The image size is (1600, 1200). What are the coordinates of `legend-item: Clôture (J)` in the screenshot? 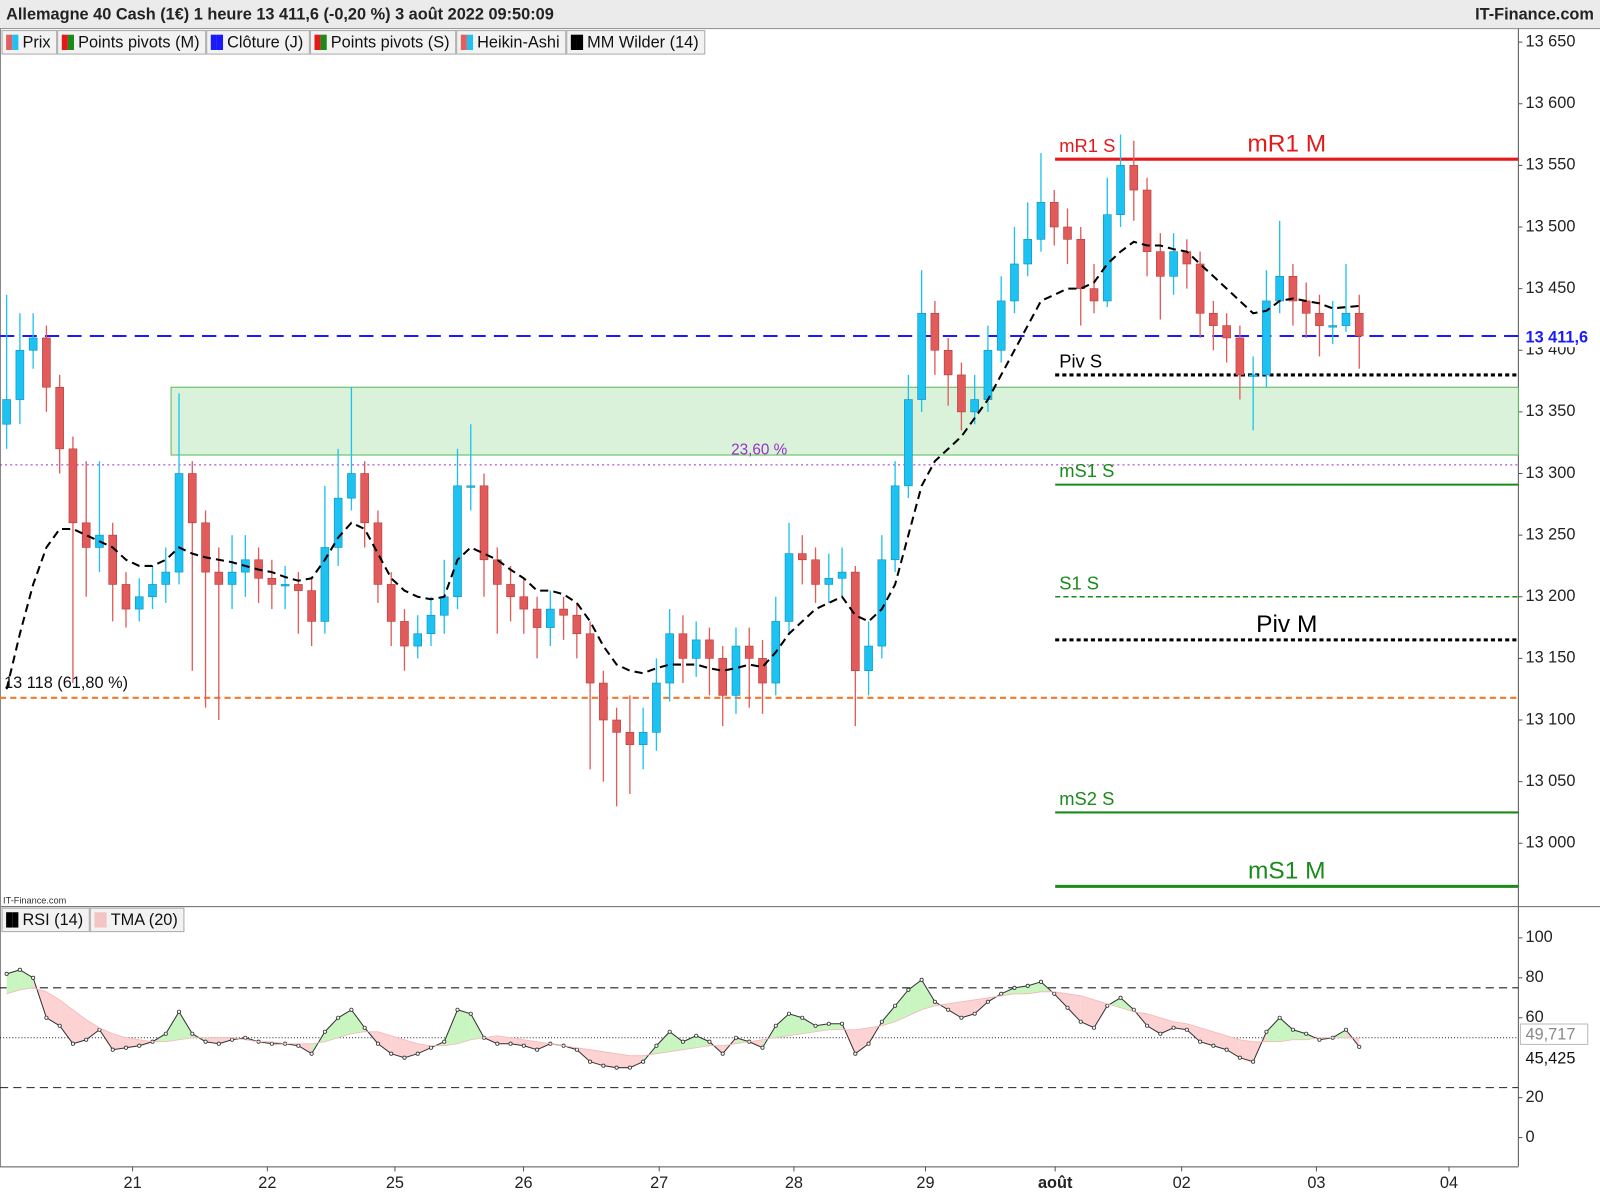 It's located at (258, 42).